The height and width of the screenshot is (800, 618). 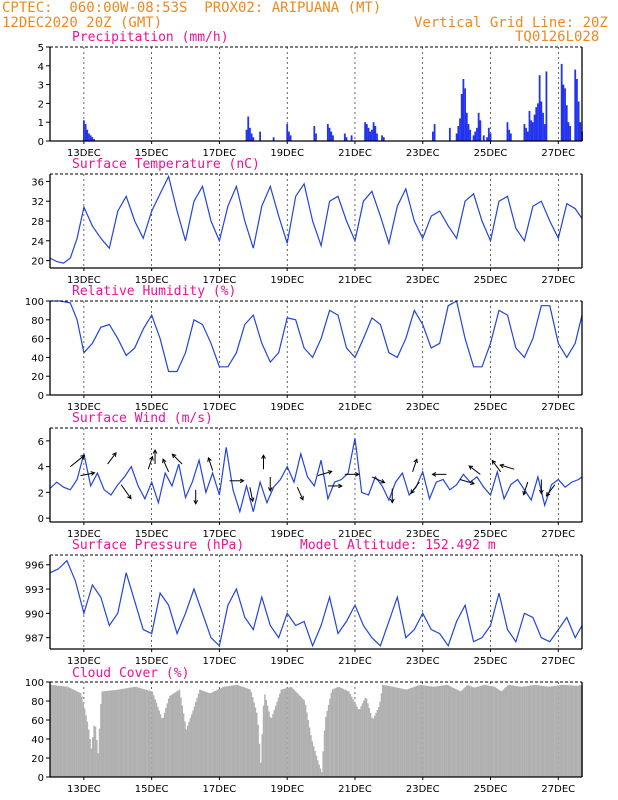 What do you see at coordinates (220, 789) in the screenshot?
I see `cloud-xtick-label: 17DEC` at bounding box center [220, 789].